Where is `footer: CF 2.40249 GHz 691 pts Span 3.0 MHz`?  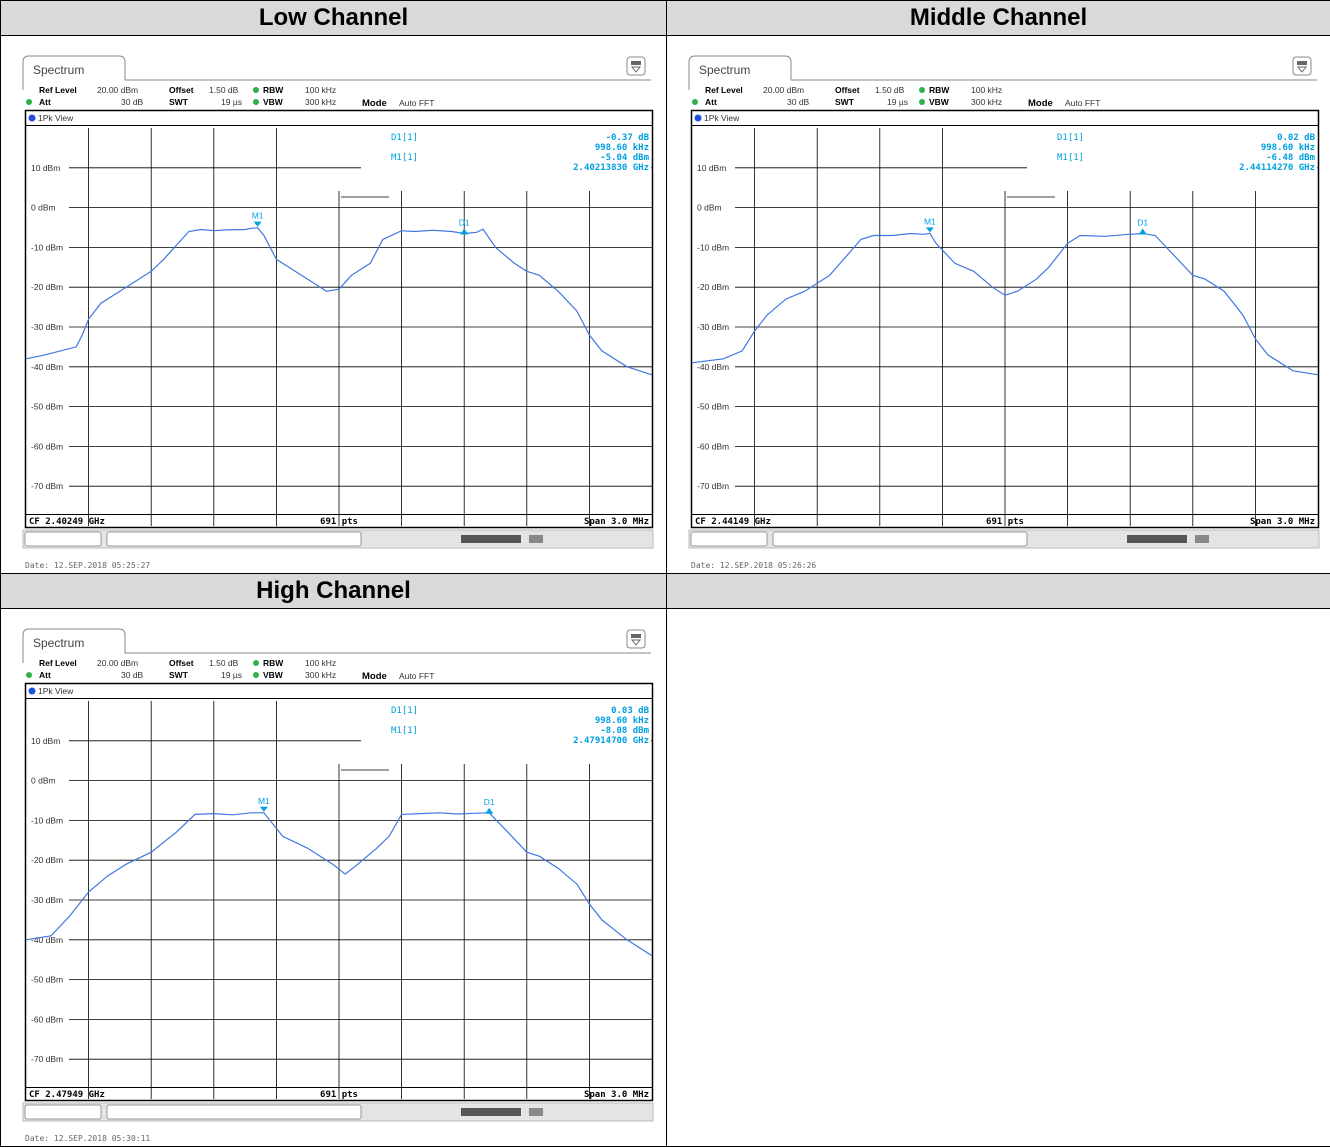 footer: CF 2.40249 GHz 691 pts Span 3.0 MHz is located at coordinates (339, 522).